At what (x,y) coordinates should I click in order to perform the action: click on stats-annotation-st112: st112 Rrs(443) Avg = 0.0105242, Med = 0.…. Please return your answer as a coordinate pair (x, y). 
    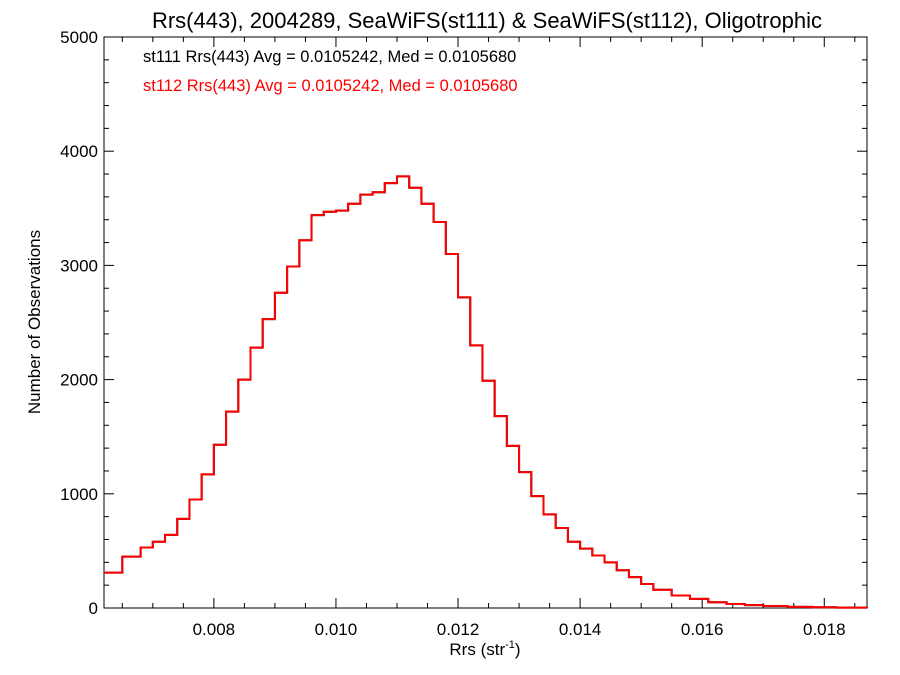
    Looking at the image, I should click on (330, 86).